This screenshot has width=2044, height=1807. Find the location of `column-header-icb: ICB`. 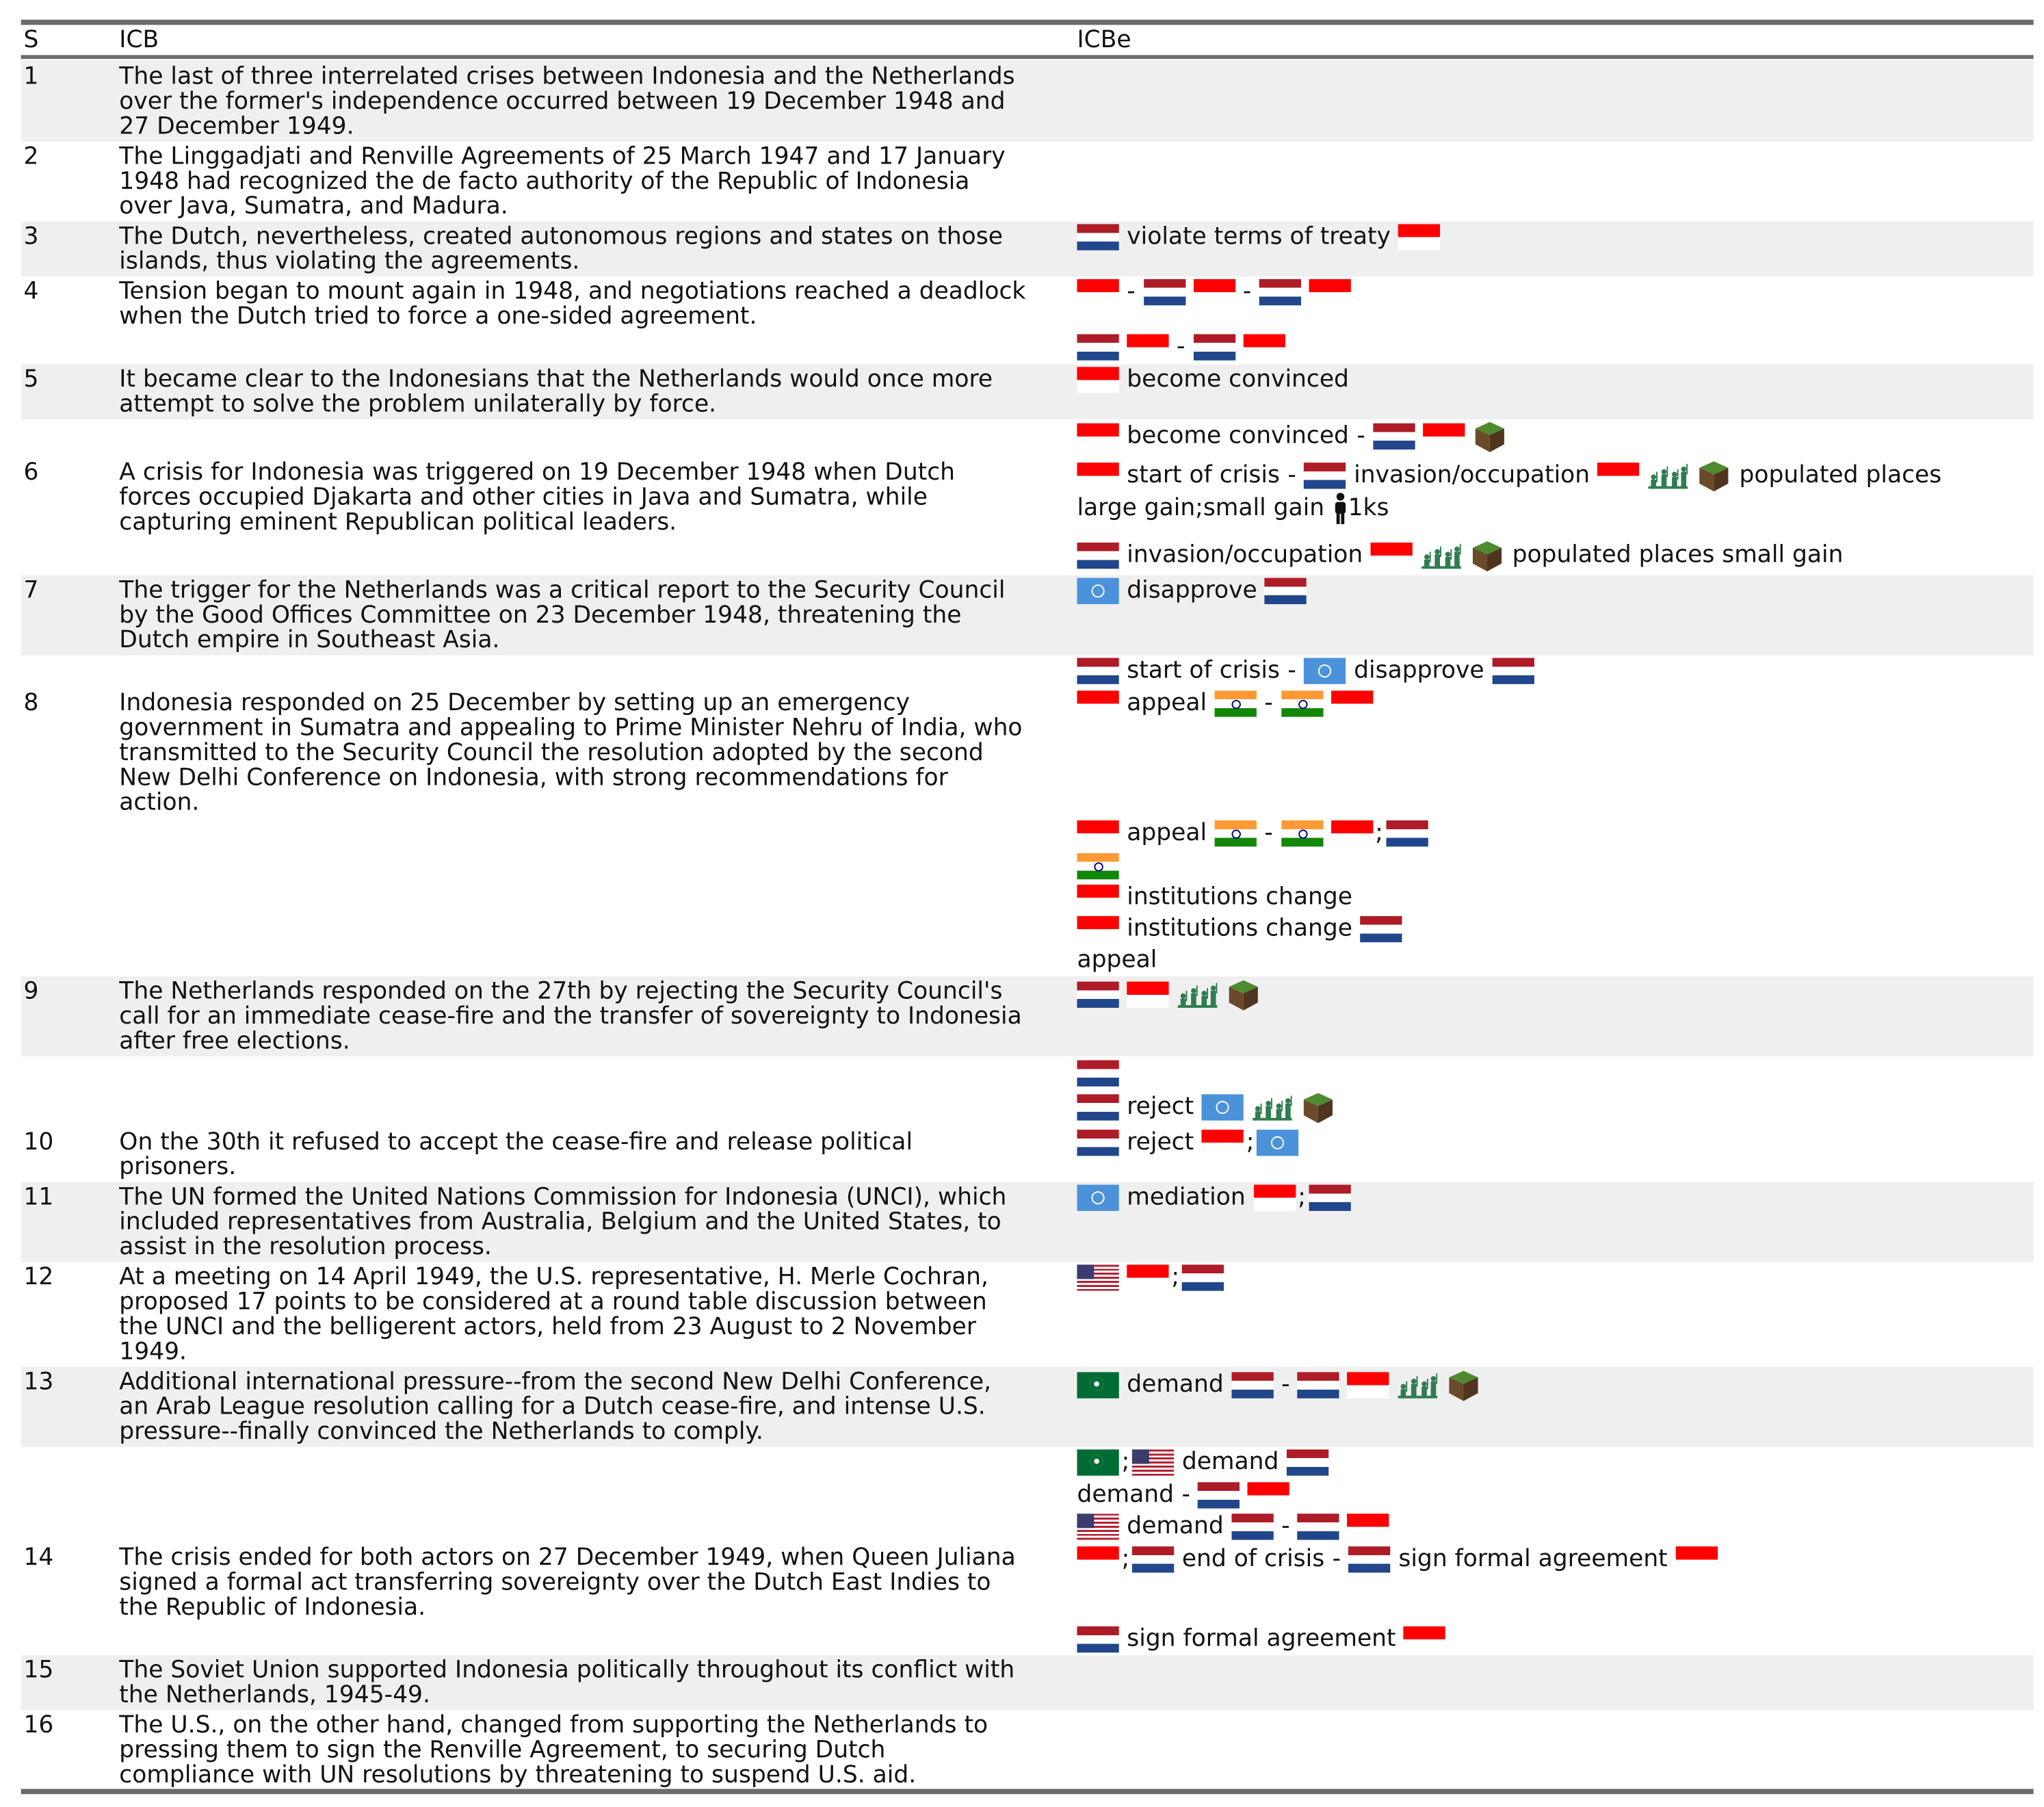

column-header-icb: ICB is located at coordinates (139, 40).